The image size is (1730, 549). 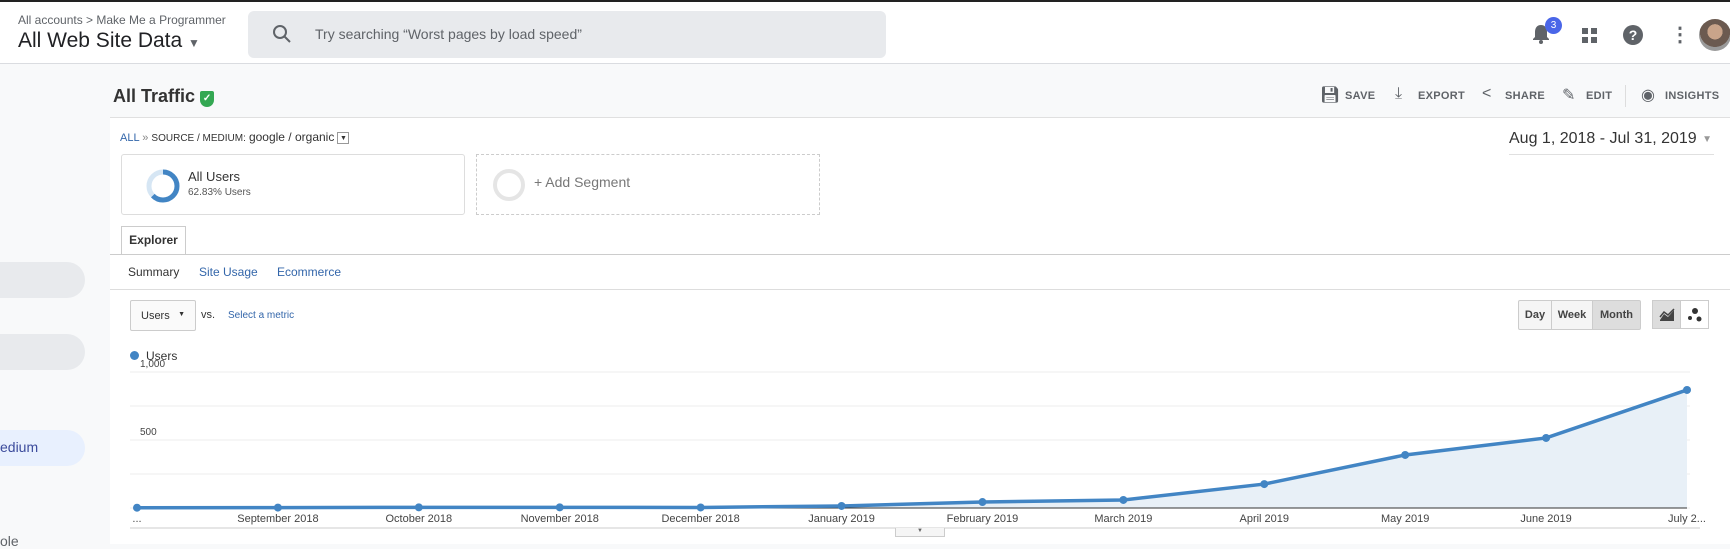 I want to click on insights-icon: ◉, so click(x=1648, y=95).